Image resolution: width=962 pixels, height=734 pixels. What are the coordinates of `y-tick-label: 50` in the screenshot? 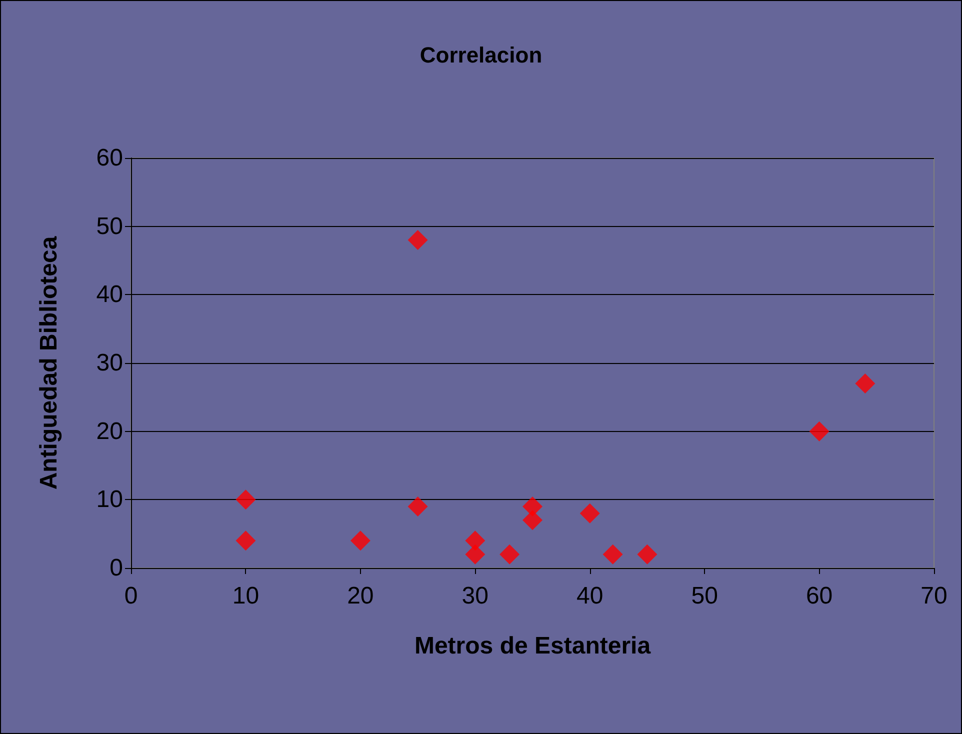 It's located at (109, 226).